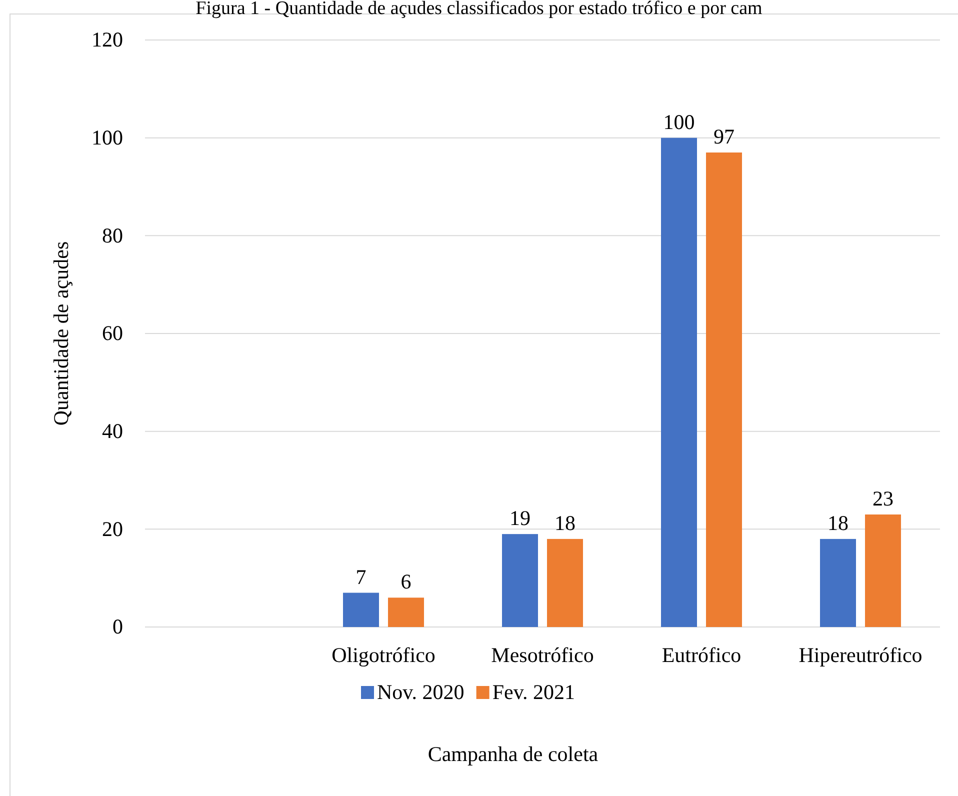 The height and width of the screenshot is (796, 958). Describe the element at coordinates (860, 654) in the screenshot. I see `x-tick-label: Hipereutrófico` at that location.